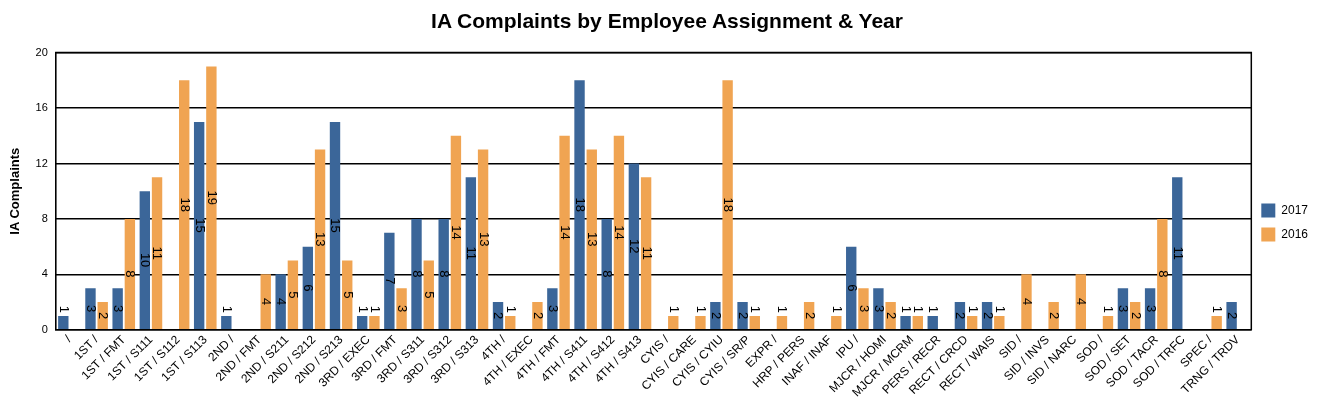  What do you see at coordinates (41, 107) in the screenshot?
I see `y-tick-label: 16` at bounding box center [41, 107].